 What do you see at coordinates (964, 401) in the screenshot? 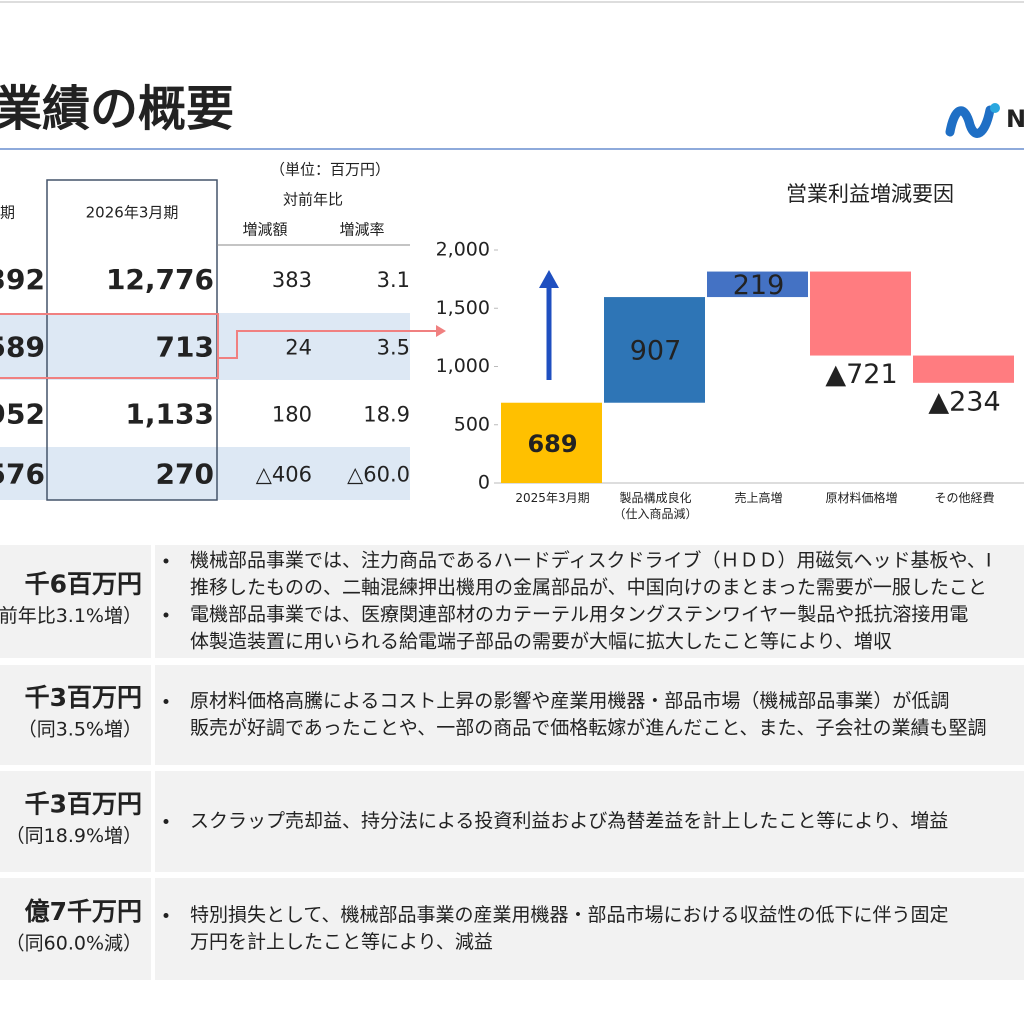
I see `value-label: ▲234` at bounding box center [964, 401].